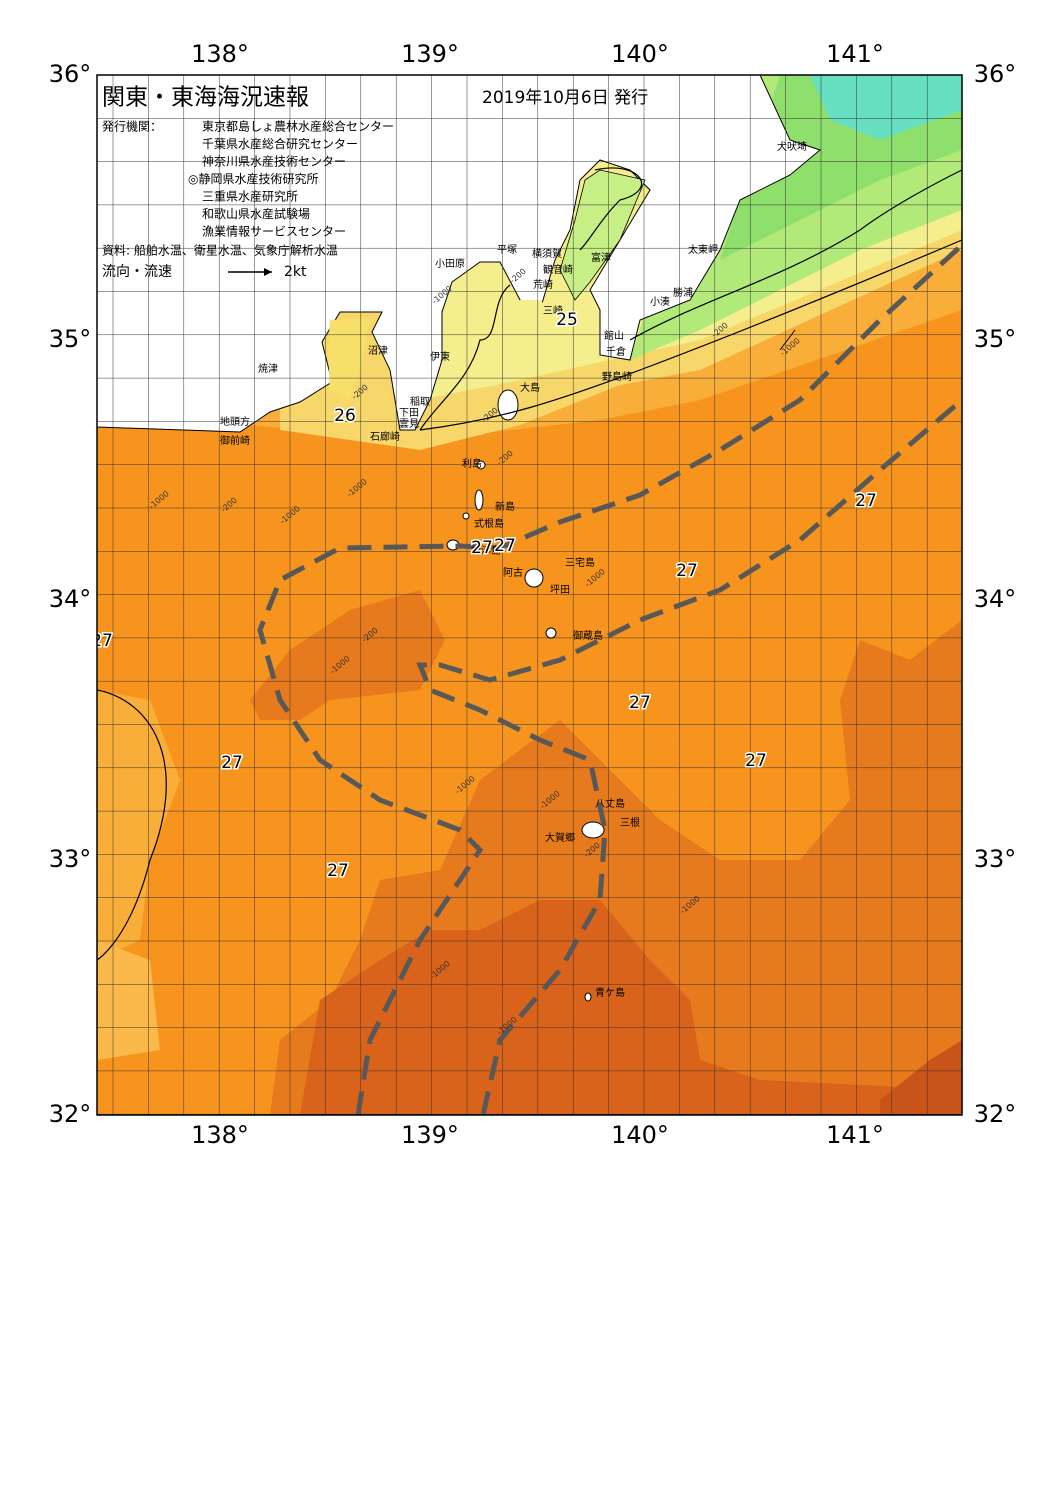 The width and height of the screenshot is (1064, 1507). I want to click on temperature-label: 26, so click(345, 416).